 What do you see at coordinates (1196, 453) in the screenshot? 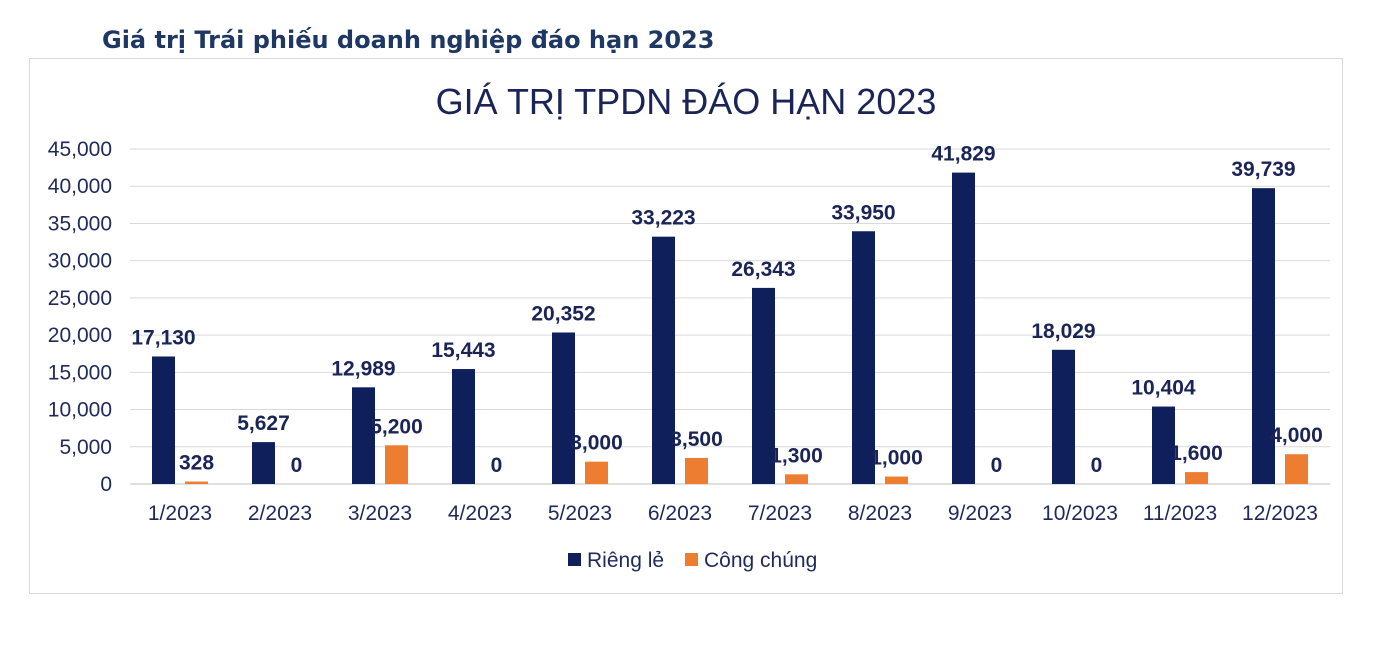
I see `data-label: 1,600` at bounding box center [1196, 453].